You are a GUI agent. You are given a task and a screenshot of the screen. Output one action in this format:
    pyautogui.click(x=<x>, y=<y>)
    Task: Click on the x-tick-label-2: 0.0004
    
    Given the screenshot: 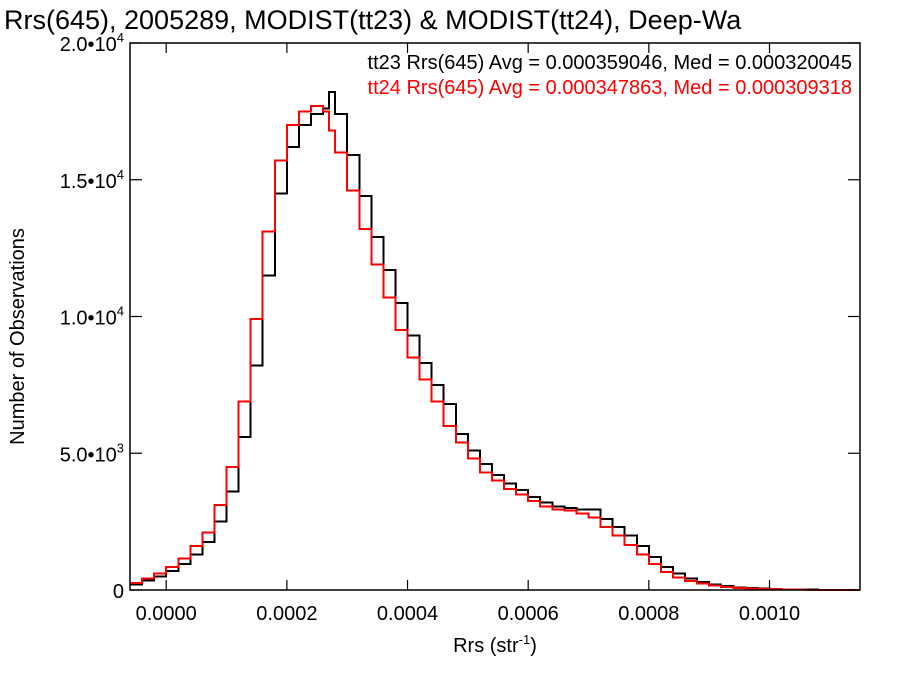 What is the action you would take?
    pyautogui.click(x=407, y=614)
    